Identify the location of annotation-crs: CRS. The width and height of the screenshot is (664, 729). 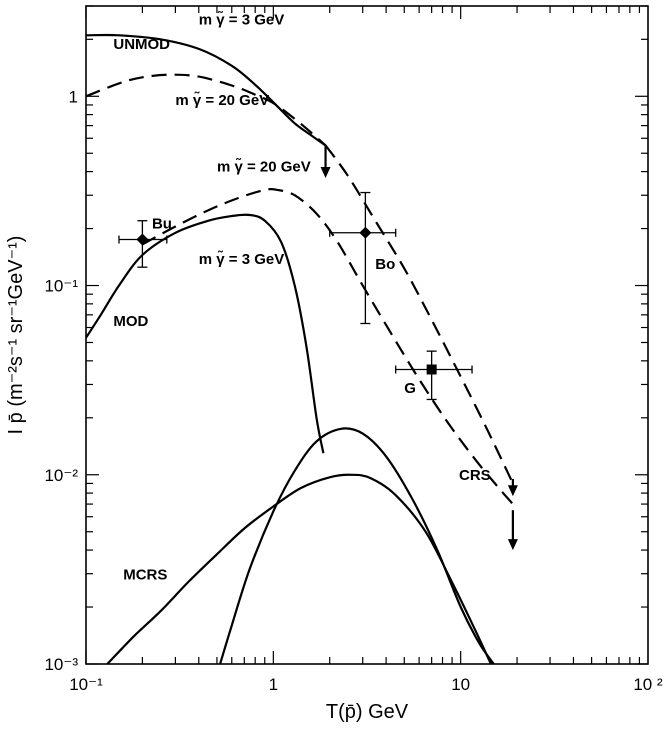
(475, 475).